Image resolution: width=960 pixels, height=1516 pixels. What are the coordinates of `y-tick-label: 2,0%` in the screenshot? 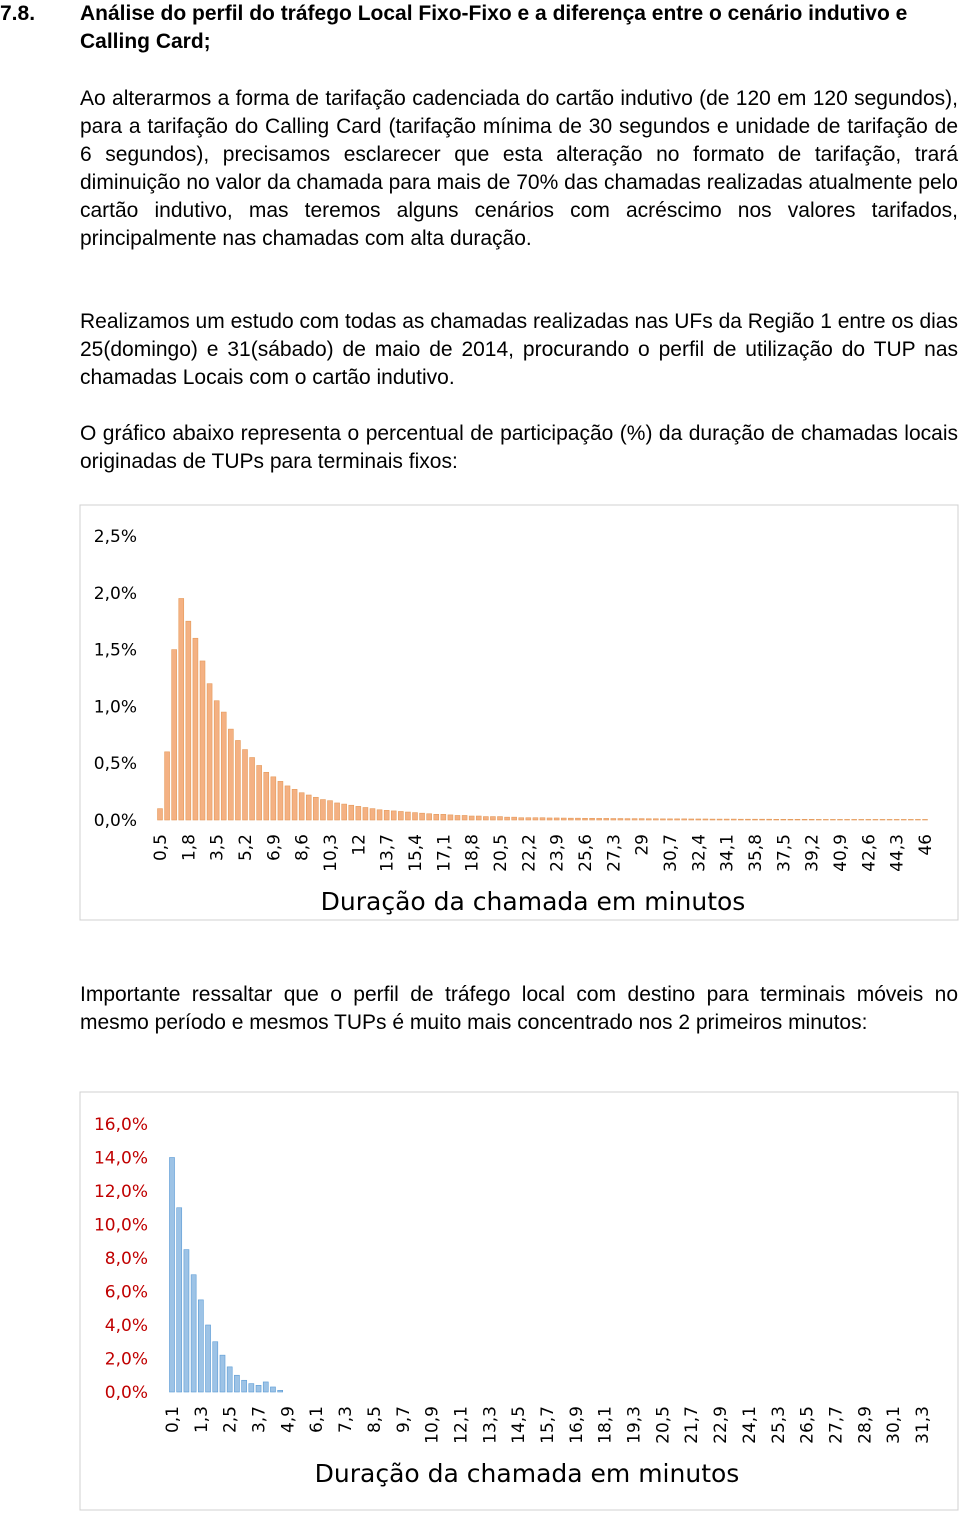 It's located at (126, 1360).